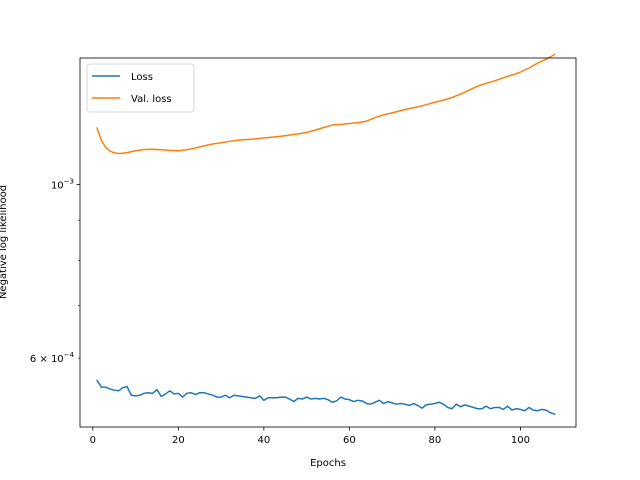 The height and width of the screenshot is (480, 640). I want to click on x-tick-label: 0, so click(93, 440).